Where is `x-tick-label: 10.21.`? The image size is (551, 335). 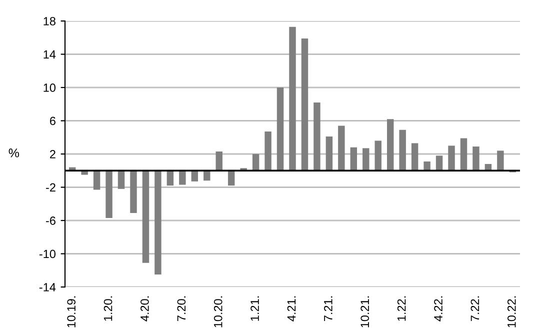
x-tick-label: 10.21. is located at coordinates (365, 312).